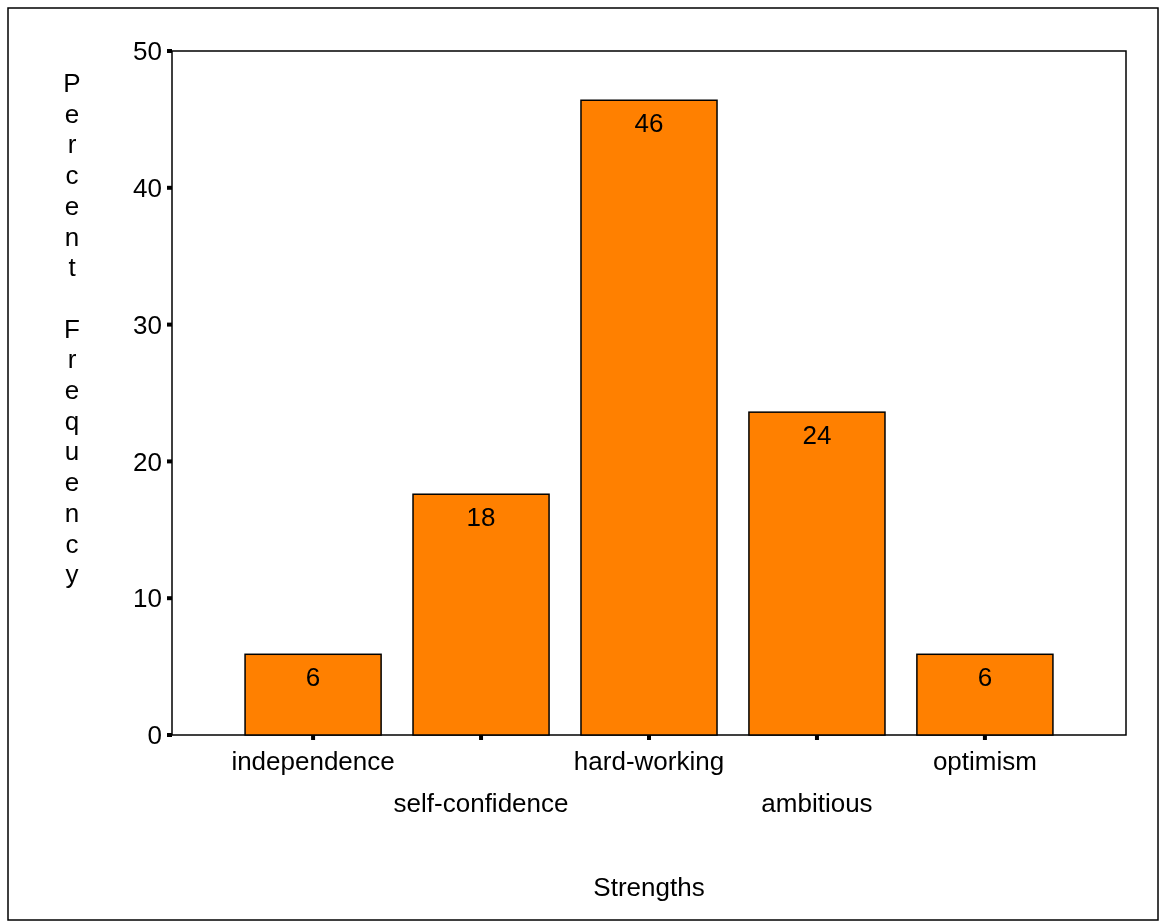 The width and height of the screenshot is (1163, 922). Describe the element at coordinates (147, 598) in the screenshot. I see `y-tick-label: 10` at that location.